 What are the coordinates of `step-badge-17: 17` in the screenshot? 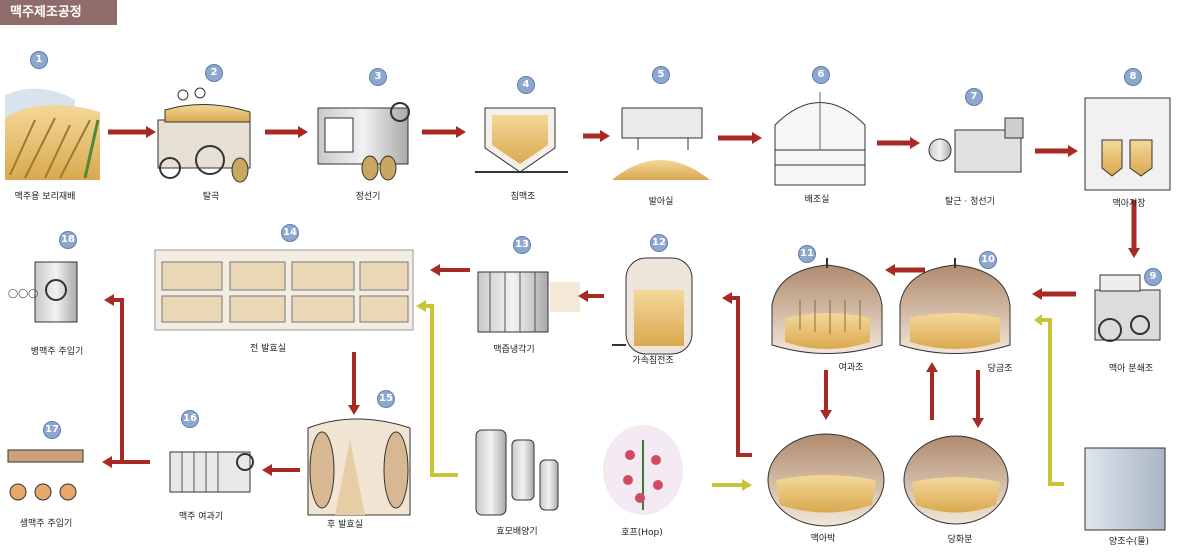 It's located at (52, 430).